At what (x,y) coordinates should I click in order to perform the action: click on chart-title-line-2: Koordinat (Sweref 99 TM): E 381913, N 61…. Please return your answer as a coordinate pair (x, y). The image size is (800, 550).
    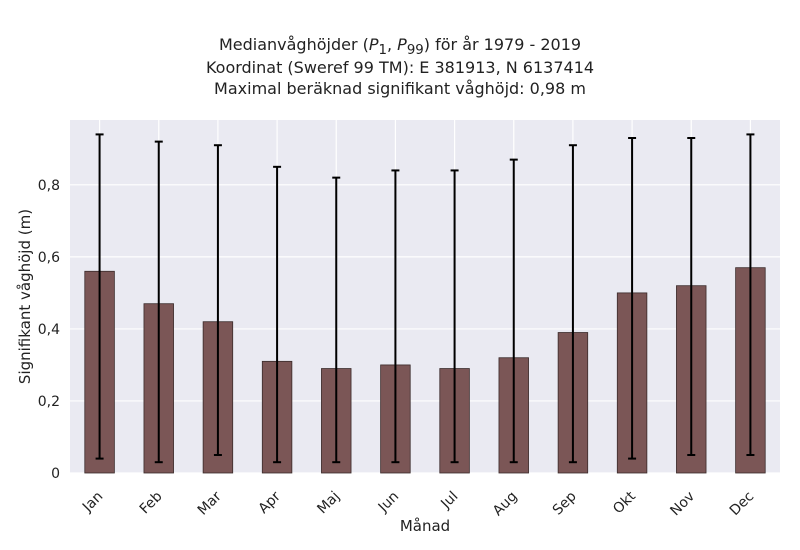
    Looking at the image, I should click on (400, 67).